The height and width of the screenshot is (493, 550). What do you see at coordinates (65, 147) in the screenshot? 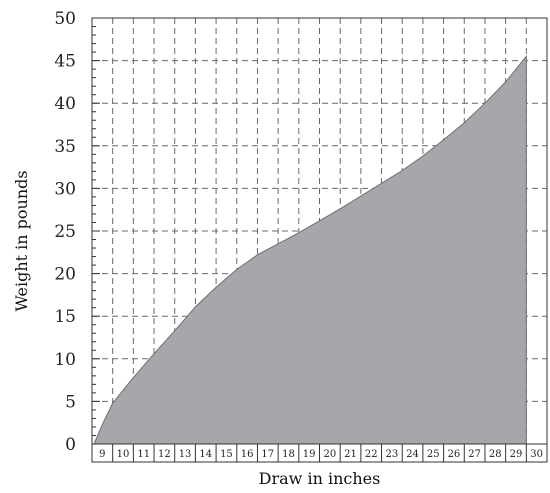
I see `y-tick-label: 35` at bounding box center [65, 147].